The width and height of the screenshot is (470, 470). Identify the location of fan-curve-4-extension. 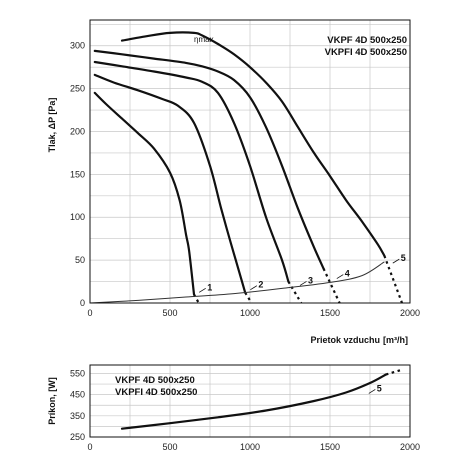
(331, 286).